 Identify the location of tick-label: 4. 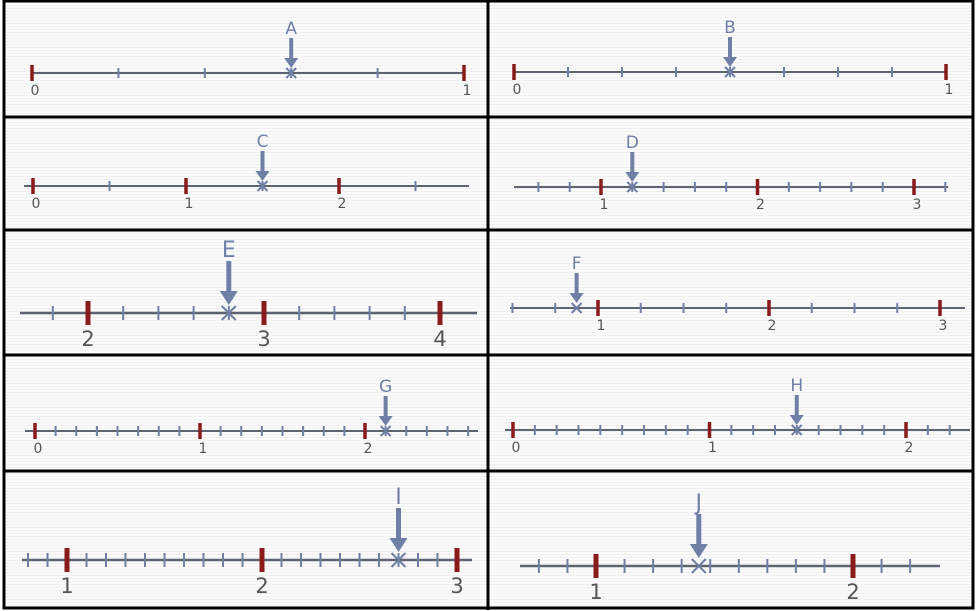
(439, 339).